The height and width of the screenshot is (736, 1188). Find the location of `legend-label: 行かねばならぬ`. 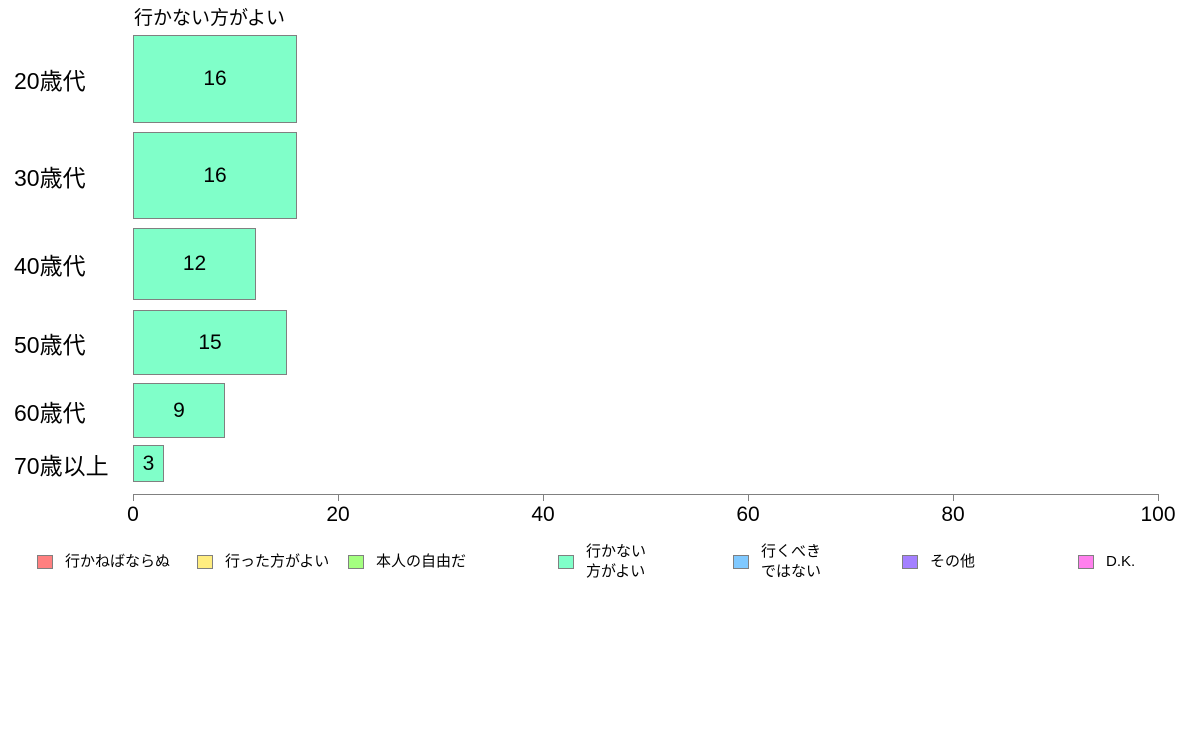

legend-label: 行かねばならぬ is located at coordinates (118, 562).